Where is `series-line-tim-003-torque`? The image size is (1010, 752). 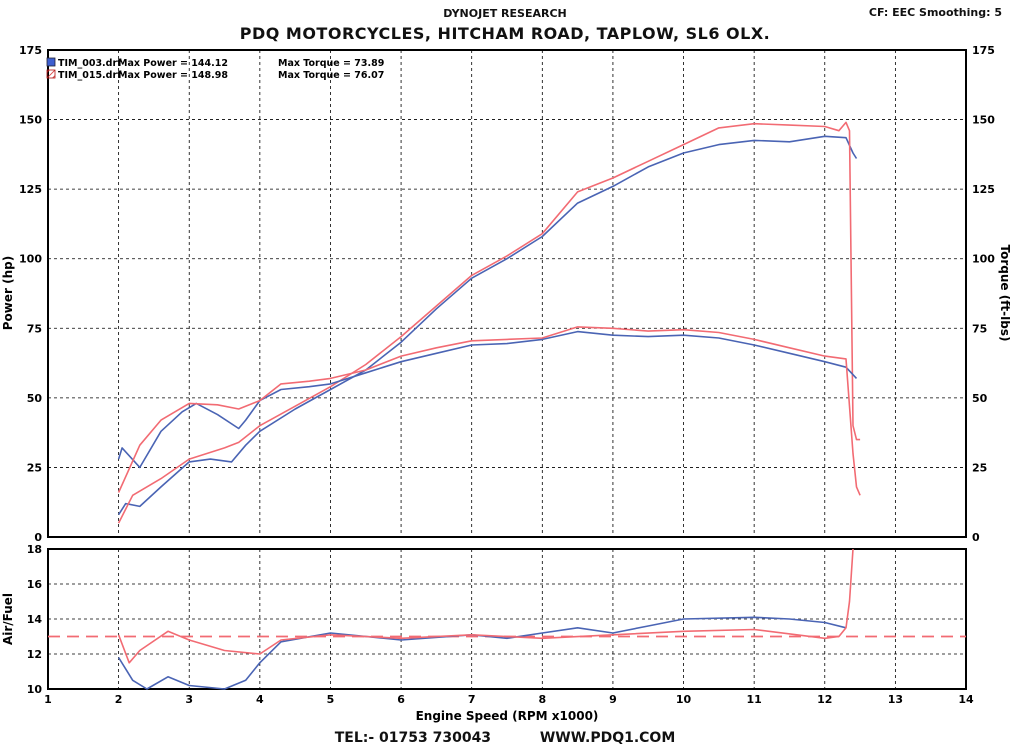
series-line-tim-003-torque is located at coordinates (487, 399).